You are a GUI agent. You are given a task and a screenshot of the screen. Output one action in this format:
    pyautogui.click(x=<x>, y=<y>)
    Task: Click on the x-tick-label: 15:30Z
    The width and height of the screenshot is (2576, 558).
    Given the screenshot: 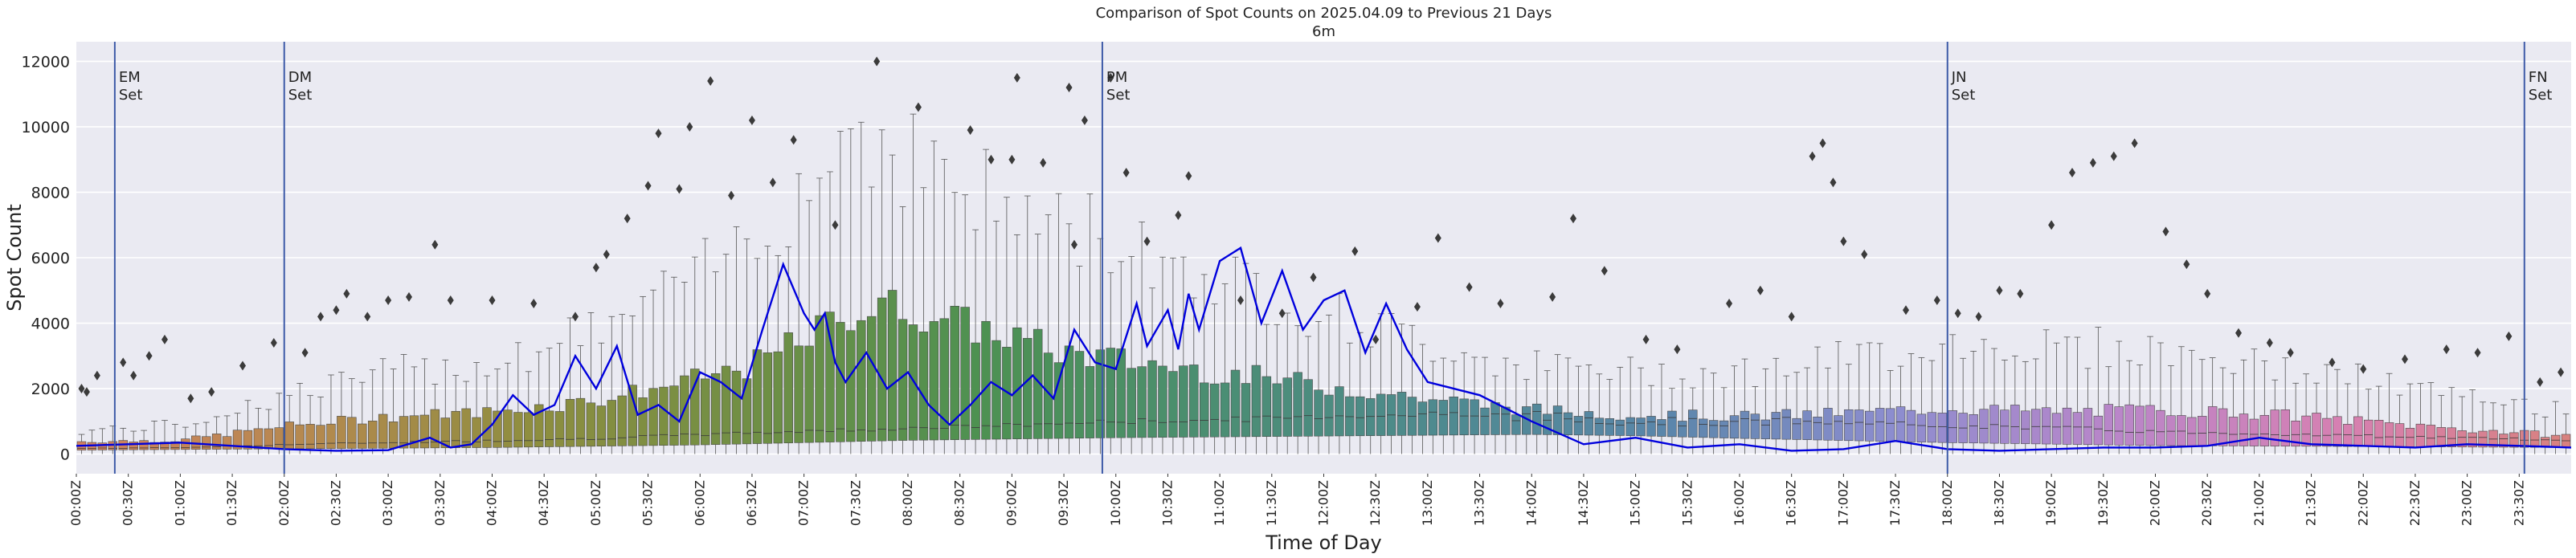 What is the action you would take?
    pyautogui.click(x=1687, y=503)
    